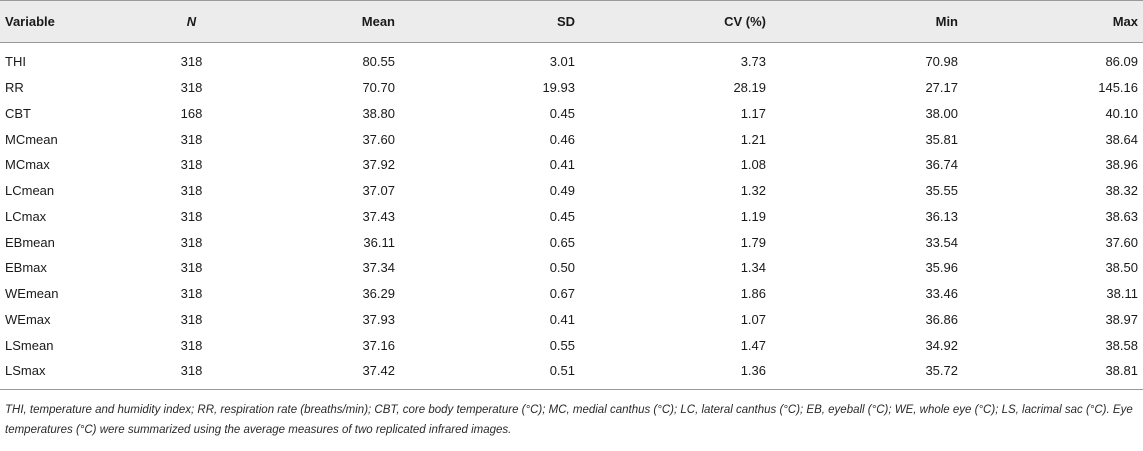 The image size is (1143, 451). Describe the element at coordinates (28, 319) in the screenshot. I see `cell-variable: WEmax` at that location.